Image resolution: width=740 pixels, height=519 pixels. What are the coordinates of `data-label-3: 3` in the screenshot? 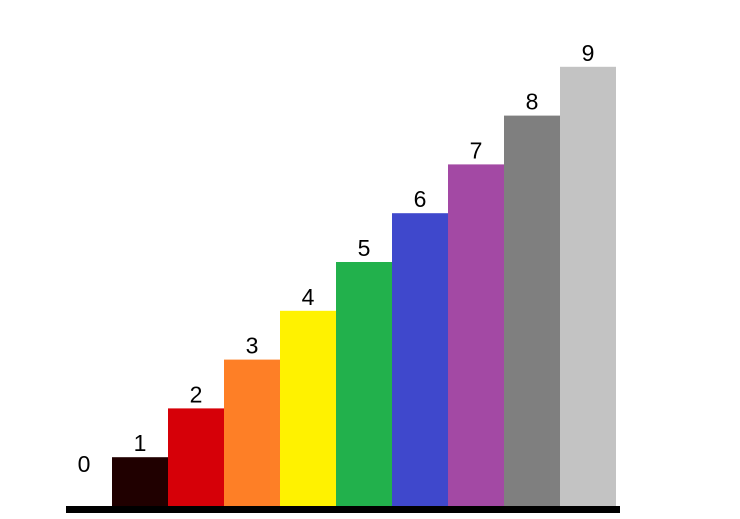 It's located at (252, 346).